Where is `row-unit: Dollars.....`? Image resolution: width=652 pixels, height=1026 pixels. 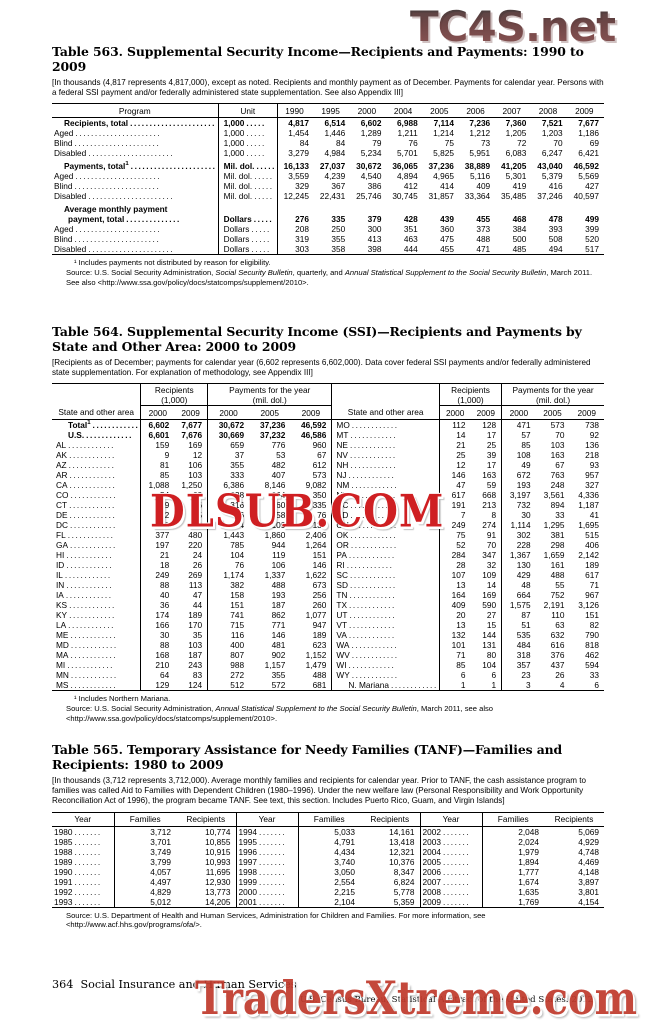
row-unit: Dollars..... is located at coordinates (247, 229).